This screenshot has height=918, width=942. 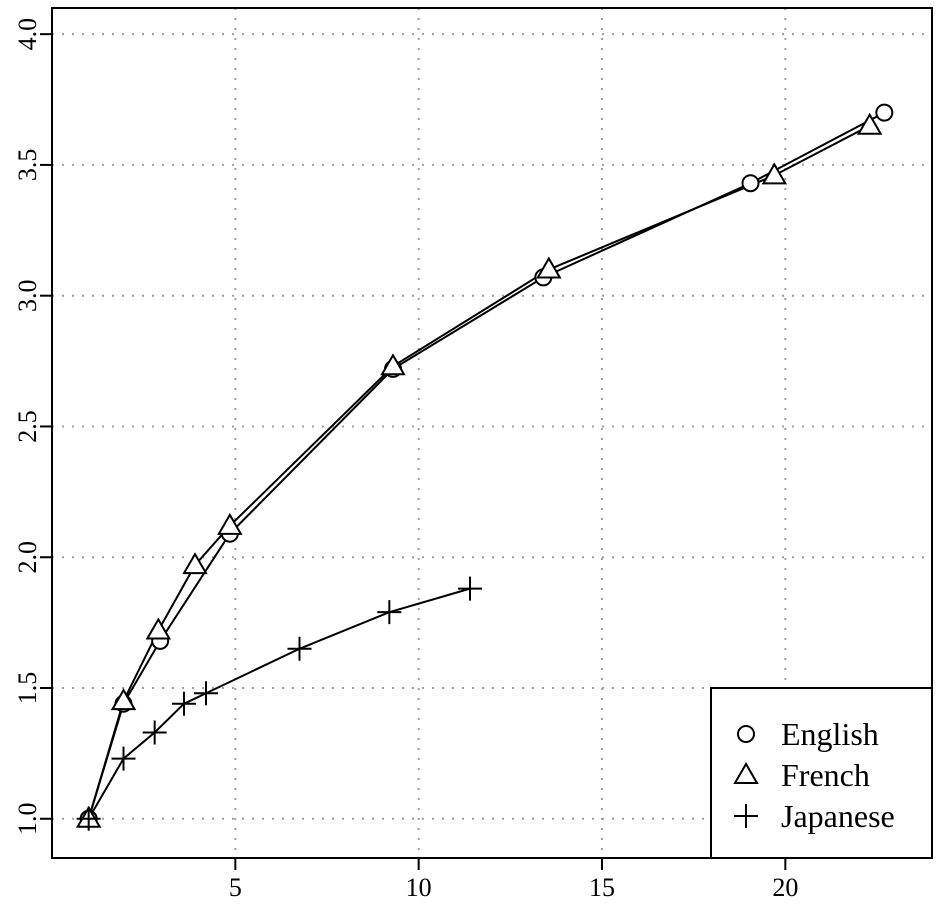 I want to click on y-tick-label: 3.5, so click(x=27, y=165).